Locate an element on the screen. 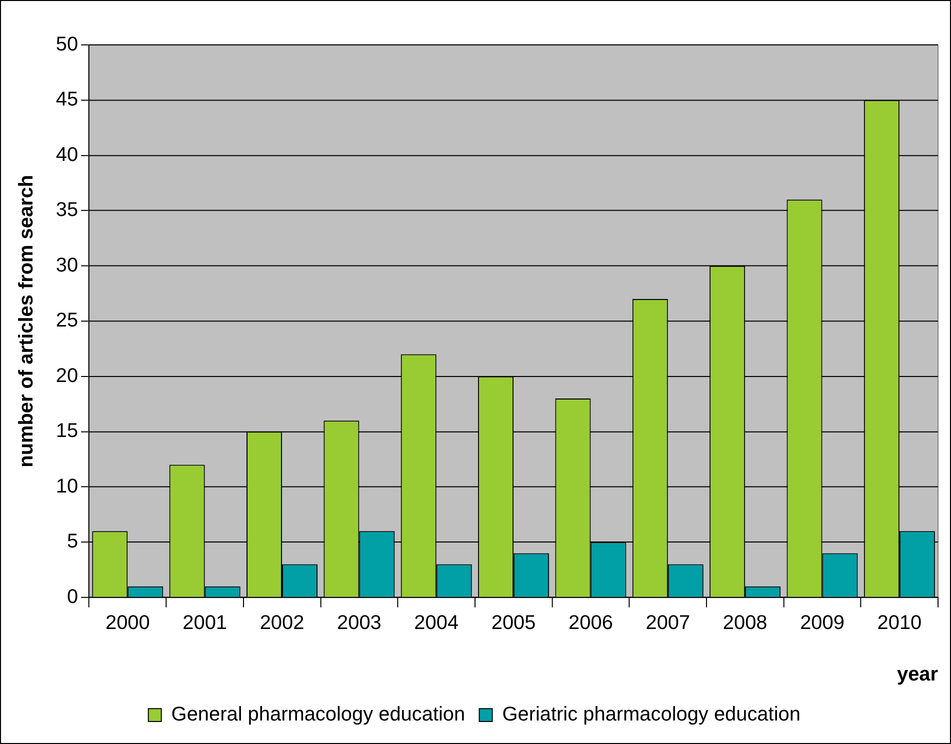  x-tick-label: 2005 is located at coordinates (513, 623).